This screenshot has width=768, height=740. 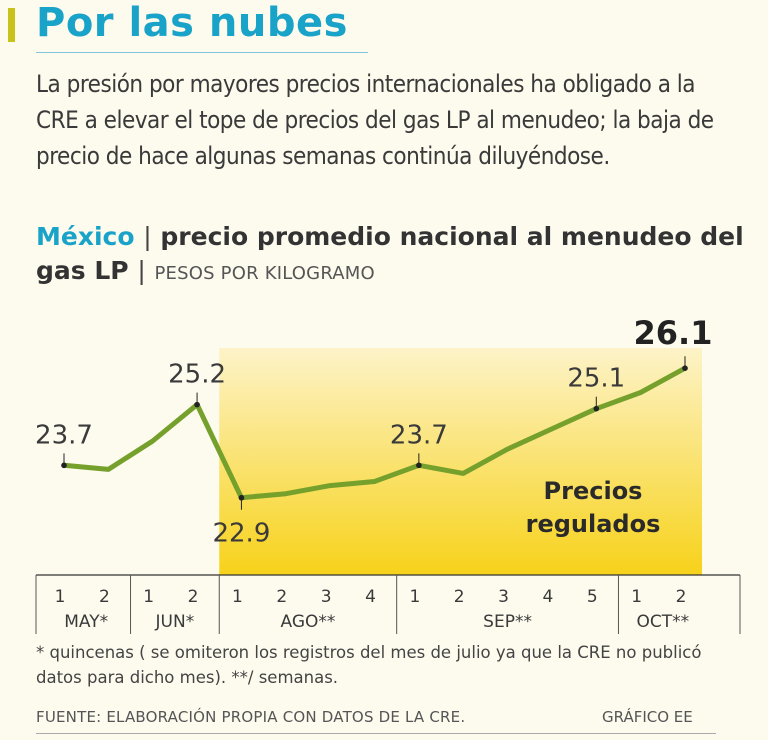 What do you see at coordinates (192, 23) in the screenshot?
I see `page-title: Por las nubes` at bounding box center [192, 23].